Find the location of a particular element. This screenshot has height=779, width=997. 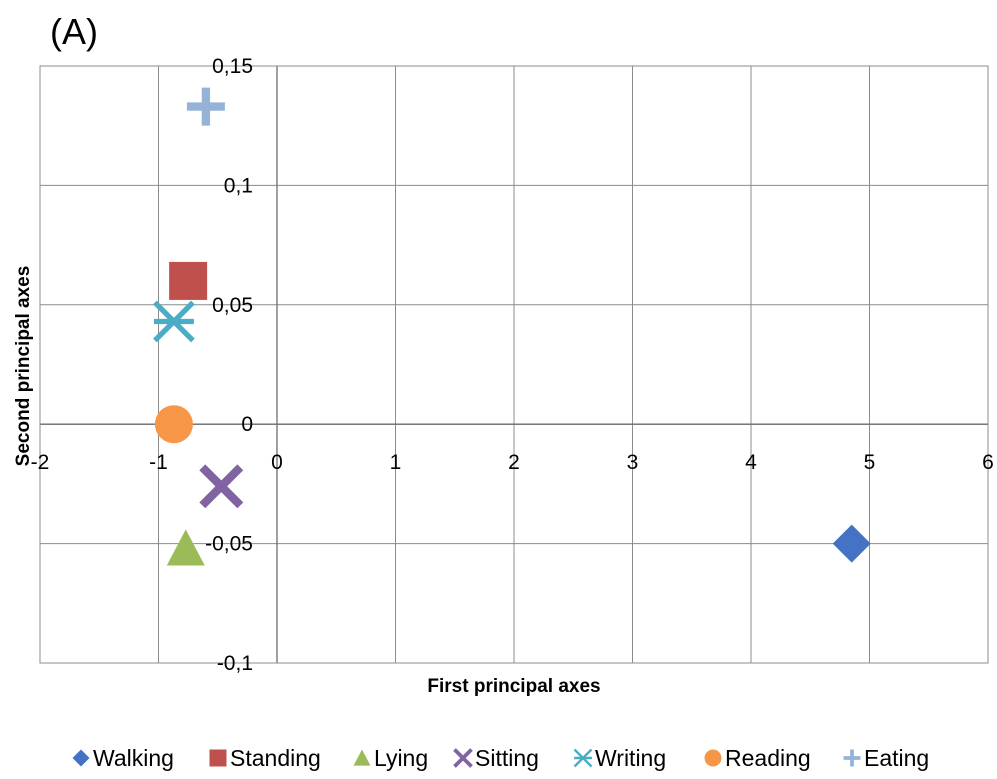

x-tick-label: 5 is located at coordinates (870, 462).